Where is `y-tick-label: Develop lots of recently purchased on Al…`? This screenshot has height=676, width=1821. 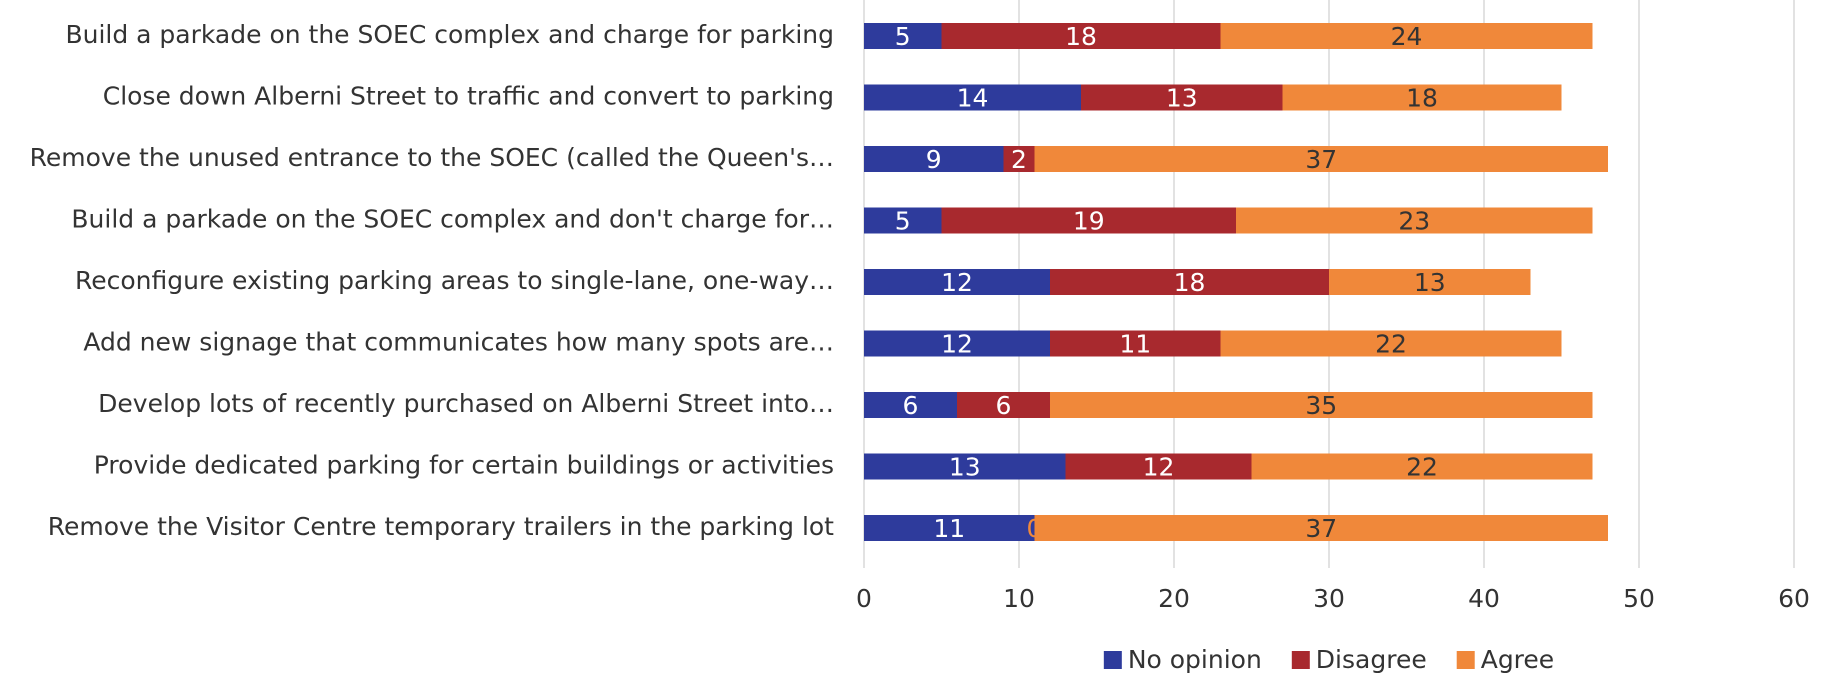 y-tick-label: Develop lots of recently purchased on Al… is located at coordinates (466, 403).